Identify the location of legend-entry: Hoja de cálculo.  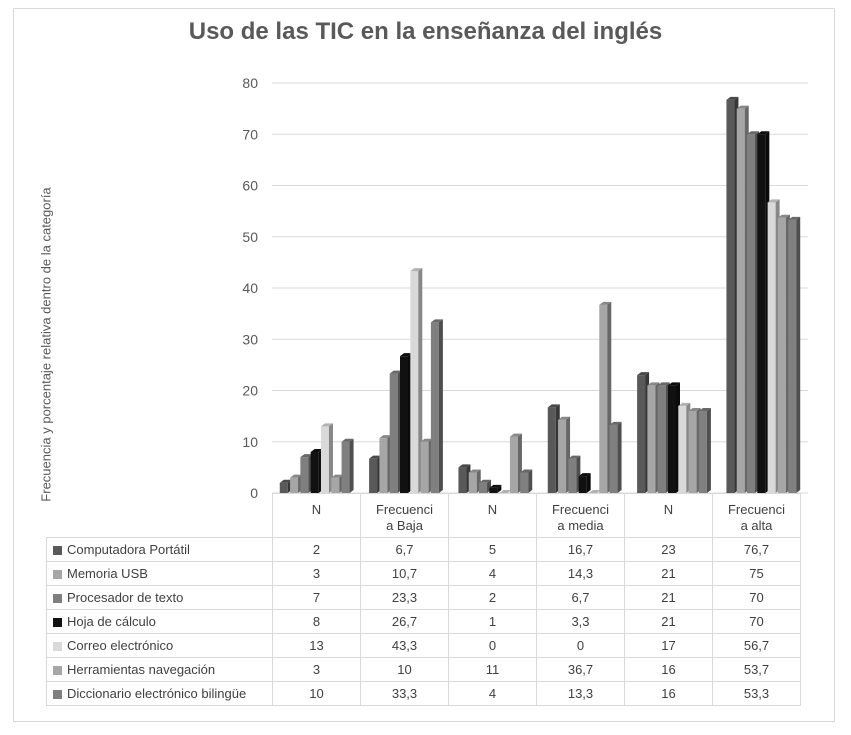
(159, 621).